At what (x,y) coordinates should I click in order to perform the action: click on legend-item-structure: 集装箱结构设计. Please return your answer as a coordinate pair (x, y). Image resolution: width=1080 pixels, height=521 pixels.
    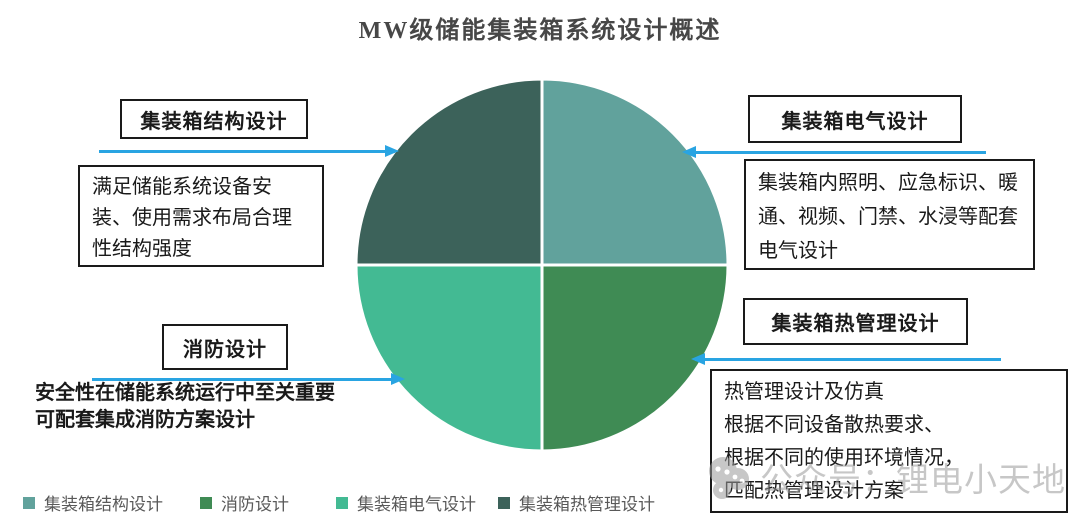
    Looking at the image, I should click on (93, 502).